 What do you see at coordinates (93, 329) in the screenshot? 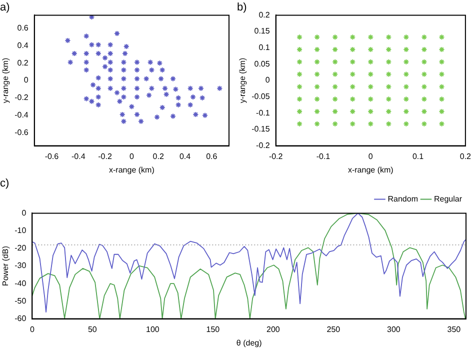
I see `x-tick-label: 50` at bounding box center [93, 329].